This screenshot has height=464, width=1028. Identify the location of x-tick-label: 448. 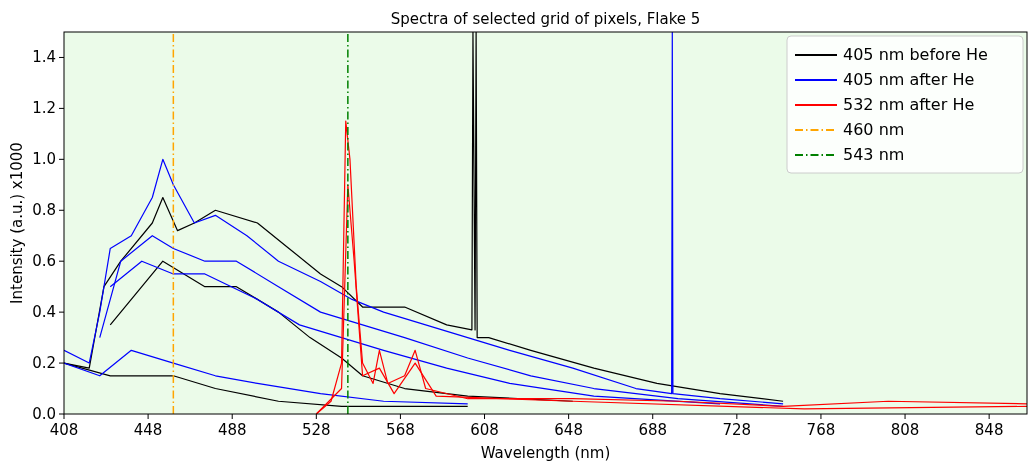
(148, 430).